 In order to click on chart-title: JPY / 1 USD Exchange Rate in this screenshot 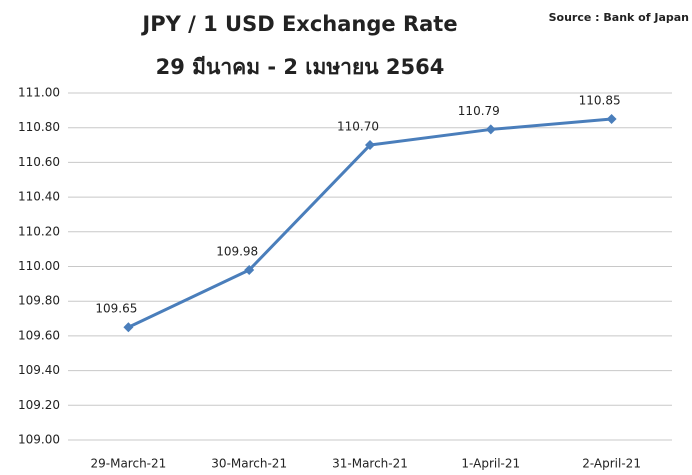, I will do `click(298, 24)`.